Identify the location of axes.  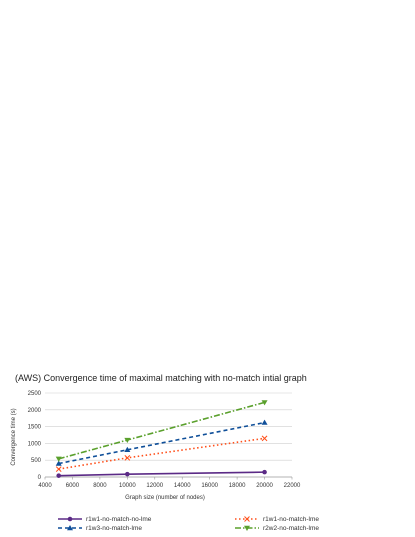
(168, 478).